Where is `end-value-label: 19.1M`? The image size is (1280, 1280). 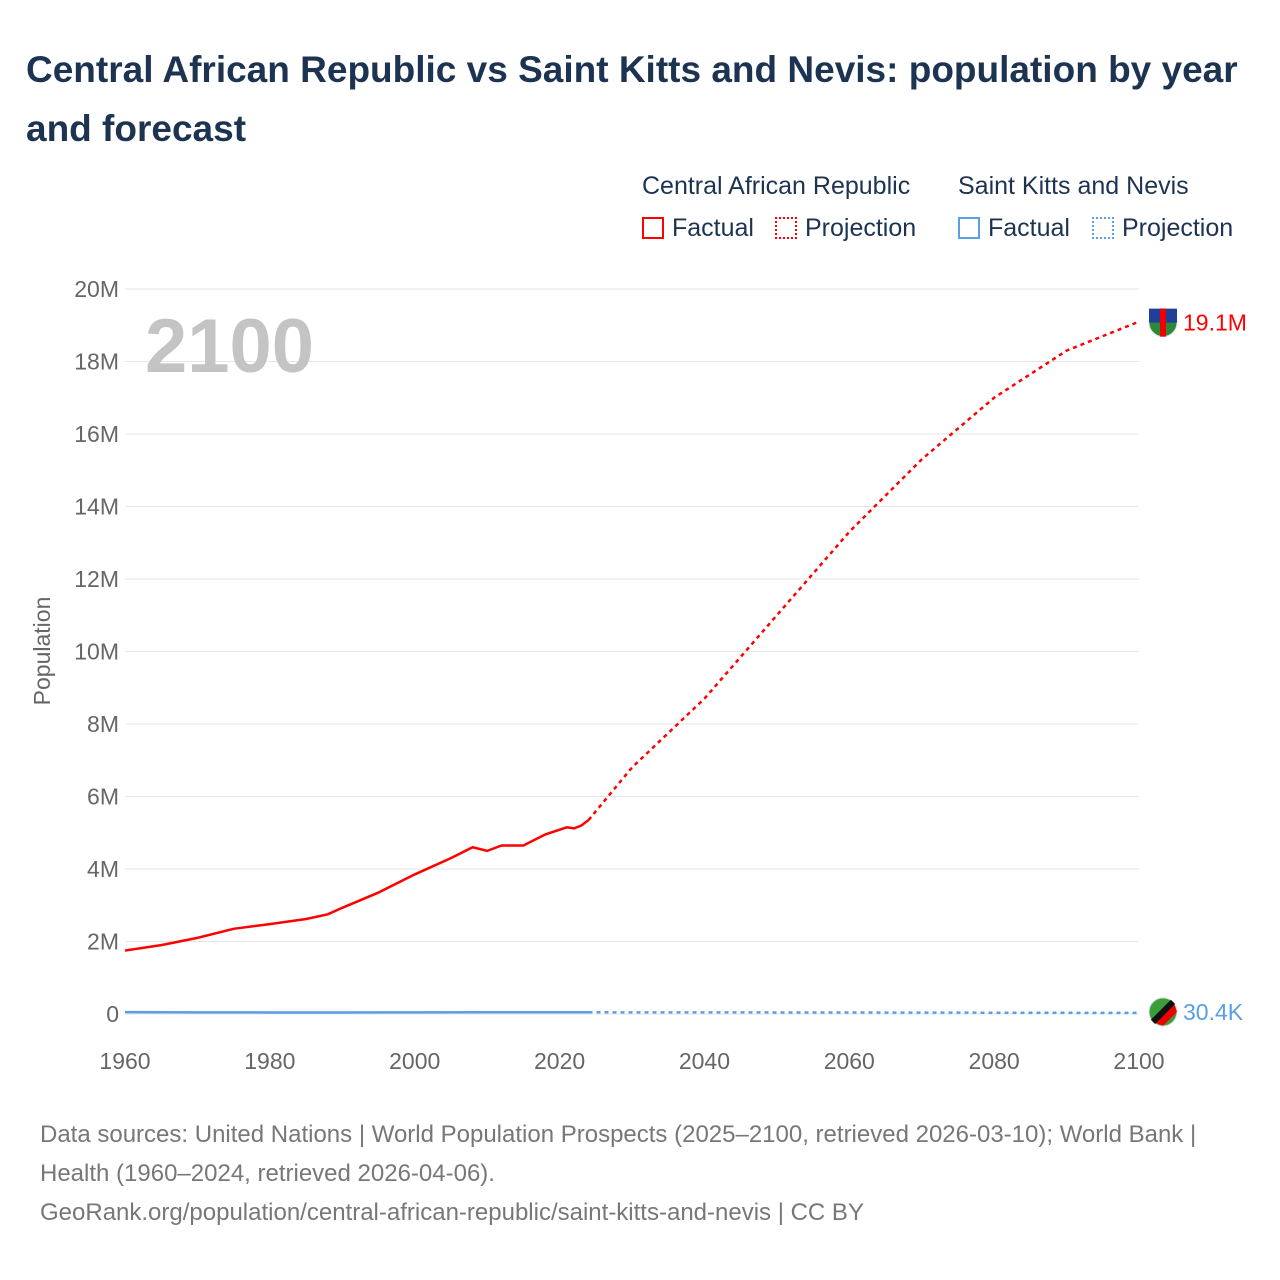
end-value-label: 19.1M is located at coordinates (1215, 323).